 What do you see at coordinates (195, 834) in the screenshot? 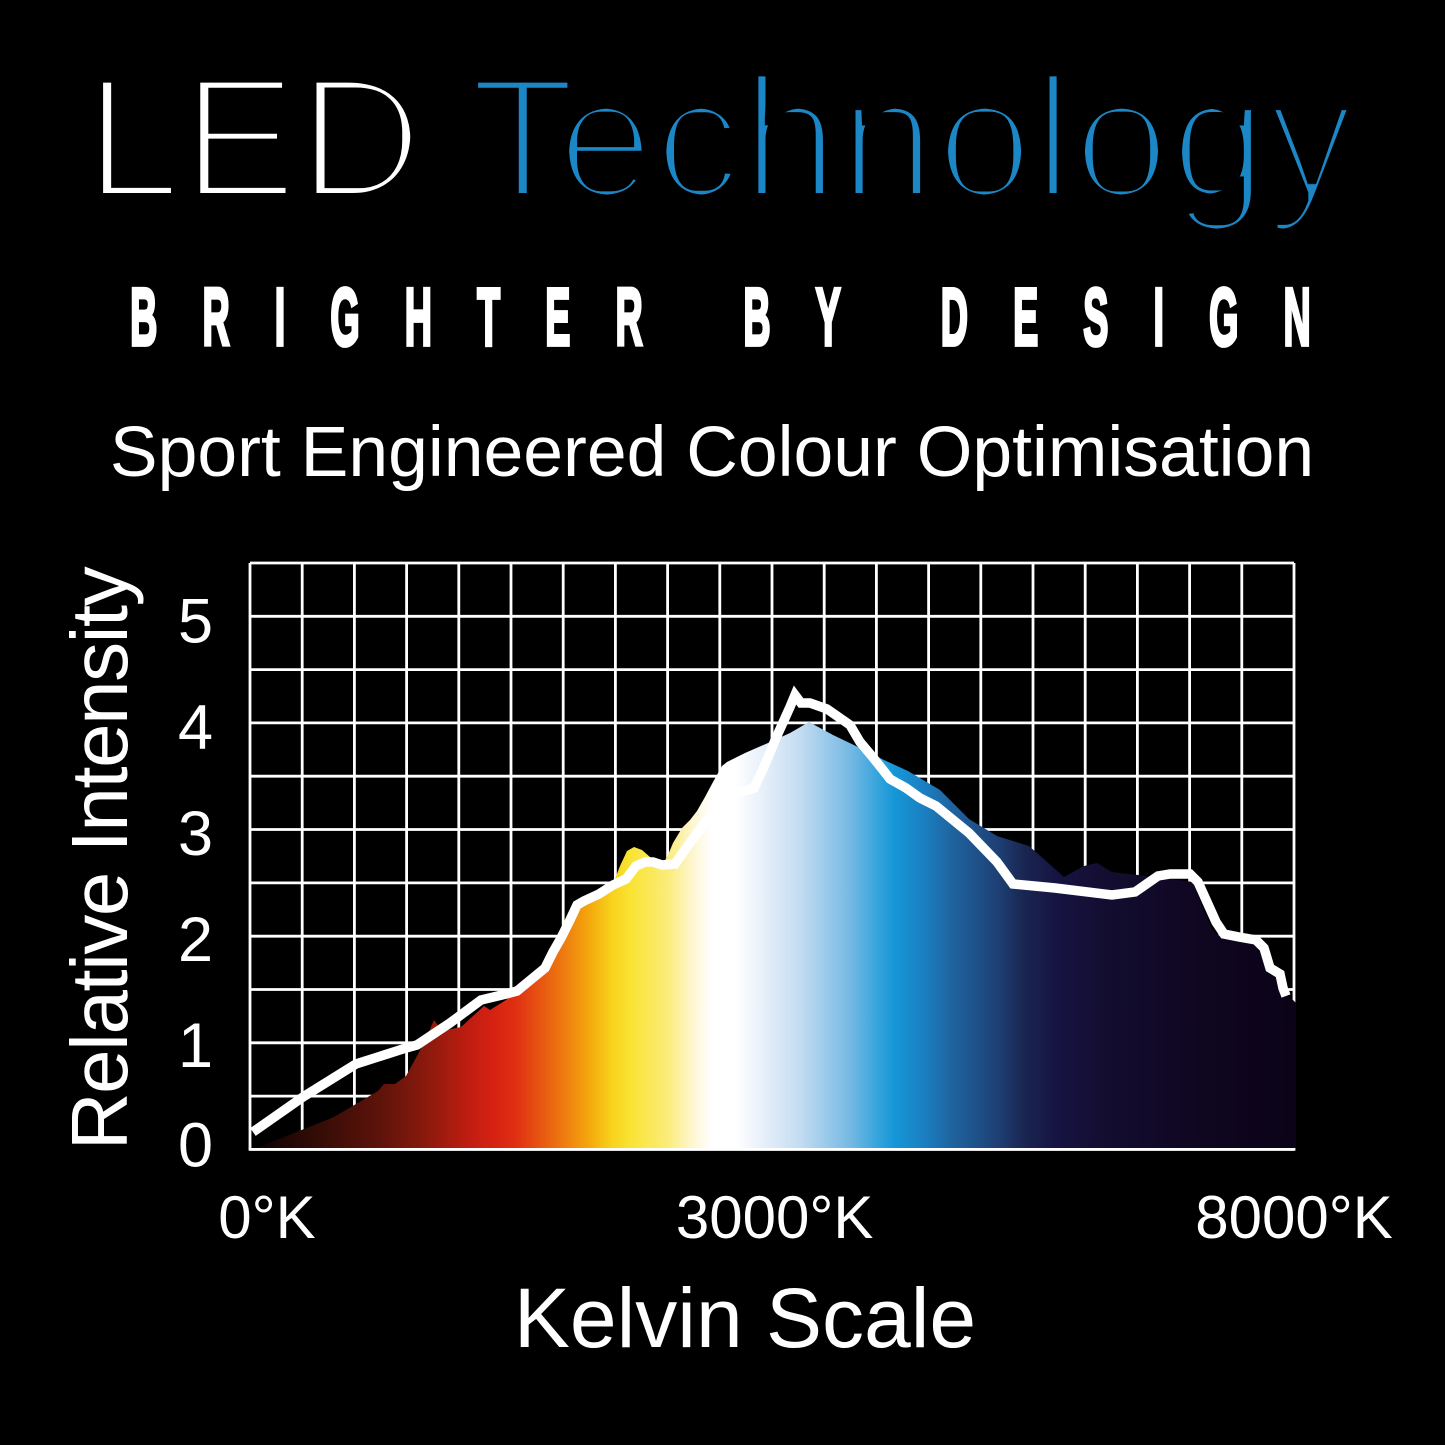
I see `svg-text: 3` at bounding box center [195, 834].